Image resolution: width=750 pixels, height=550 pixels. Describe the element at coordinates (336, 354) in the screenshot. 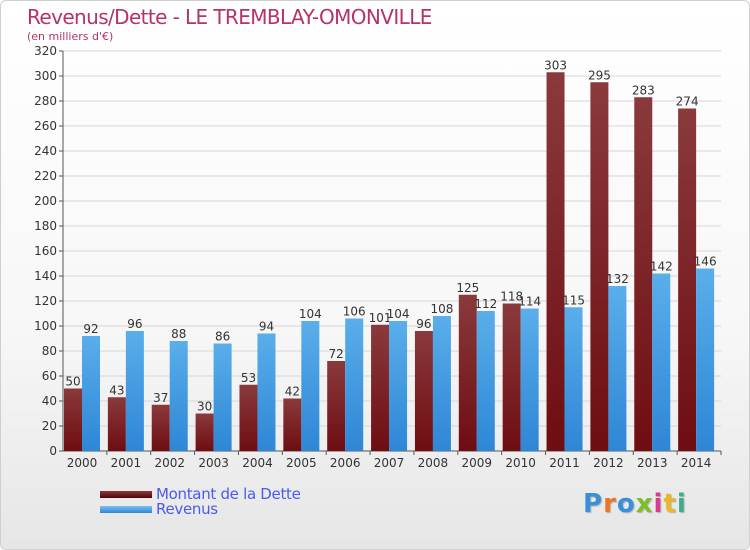

I see `debt-value-label: 72` at that location.